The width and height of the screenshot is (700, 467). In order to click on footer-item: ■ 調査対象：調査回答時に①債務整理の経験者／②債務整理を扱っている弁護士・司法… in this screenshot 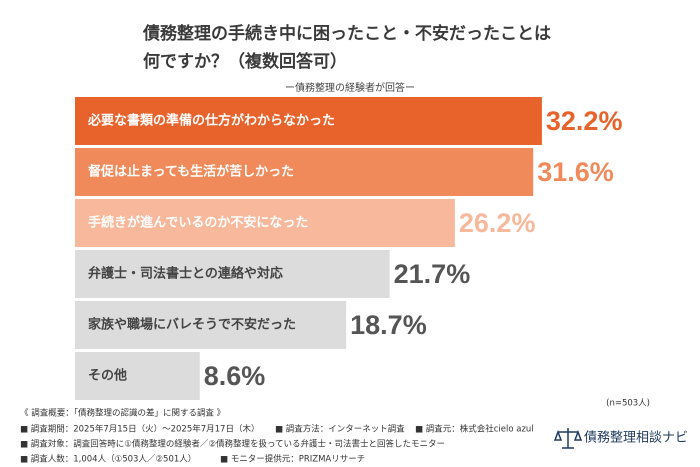, I will do `click(232, 444)`.